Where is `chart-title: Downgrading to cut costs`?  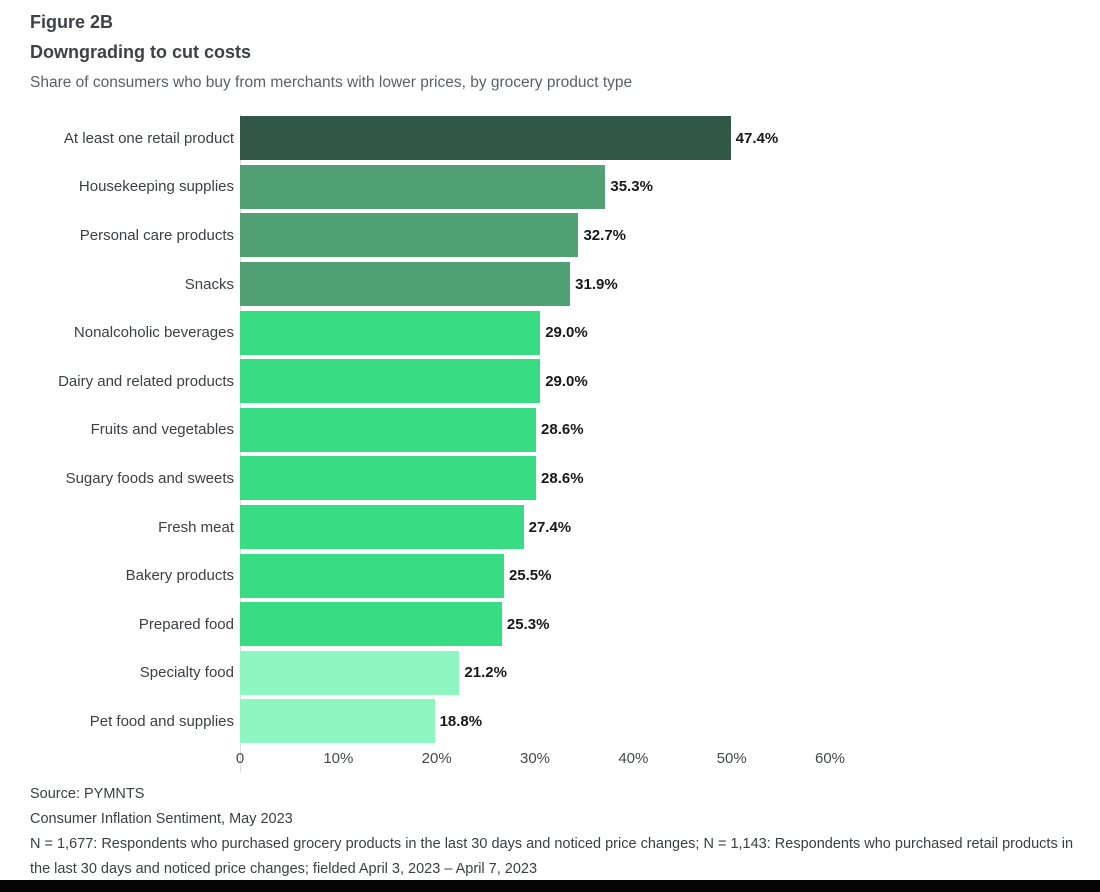
chart-title: Downgrading to cut costs is located at coordinates (141, 52).